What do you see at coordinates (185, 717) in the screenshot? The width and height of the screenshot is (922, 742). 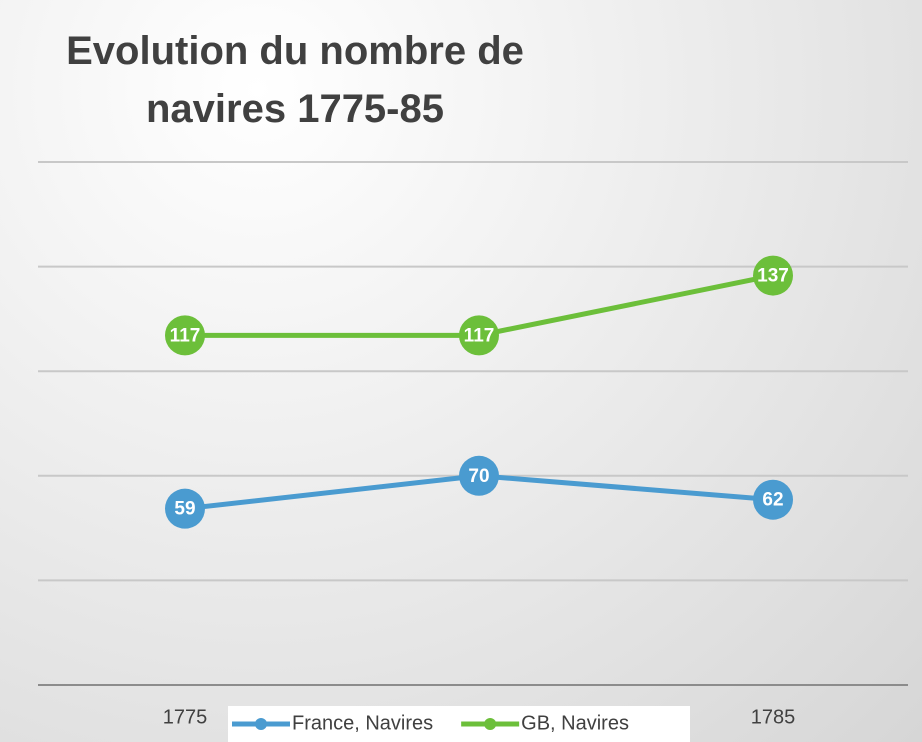 I see `x-tick-label: 1775` at bounding box center [185, 717].